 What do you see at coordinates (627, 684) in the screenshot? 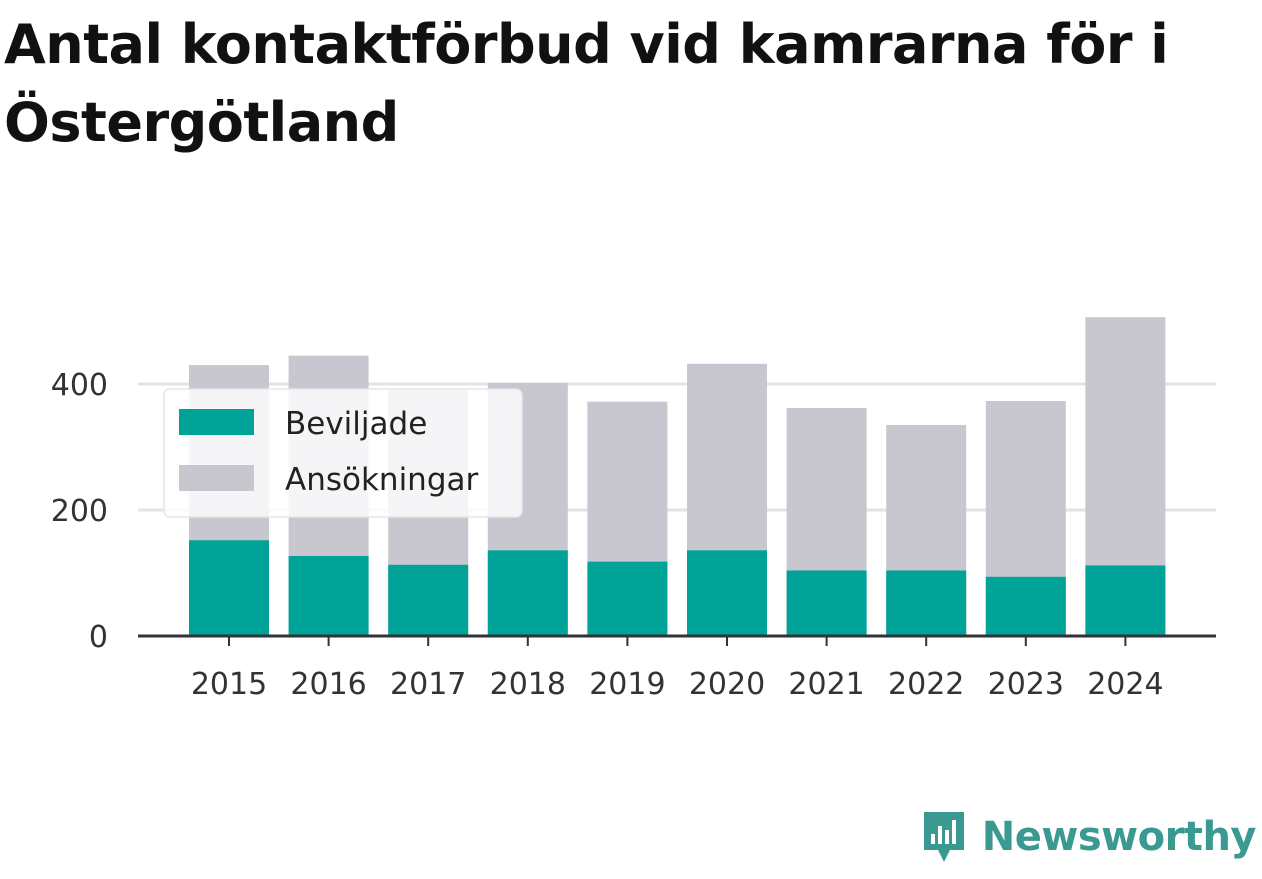
I see `x-tick-label: 2019` at bounding box center [627, 684].